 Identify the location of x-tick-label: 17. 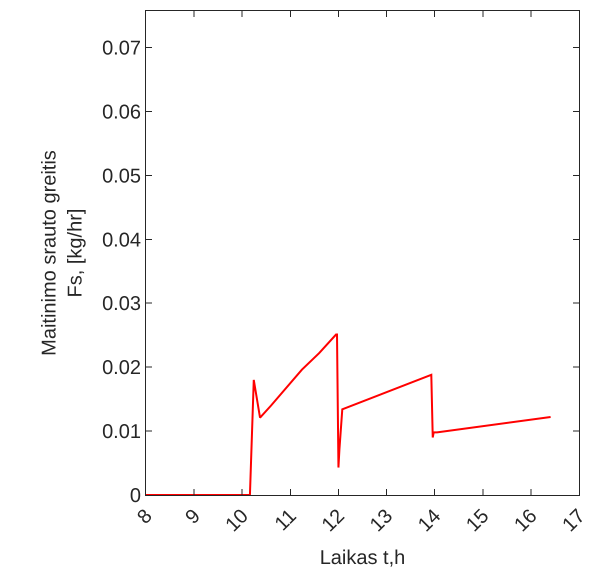
(574, 520).